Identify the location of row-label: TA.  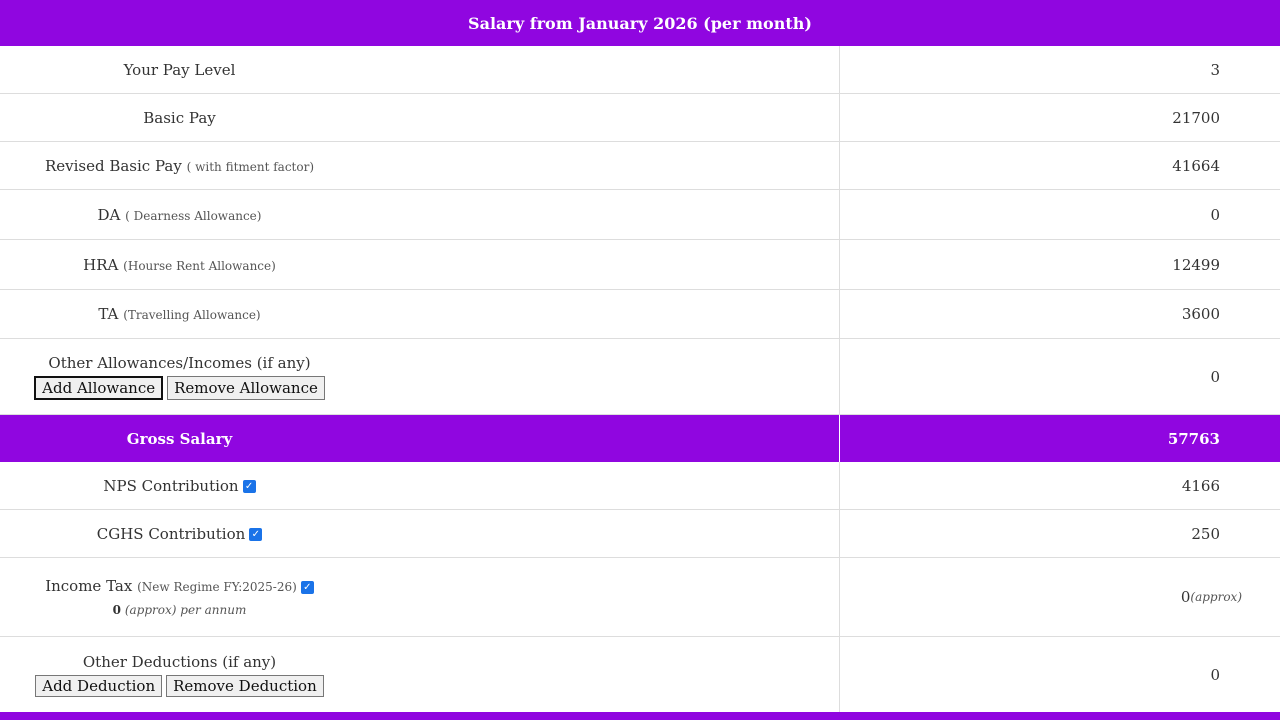
(108, 314).